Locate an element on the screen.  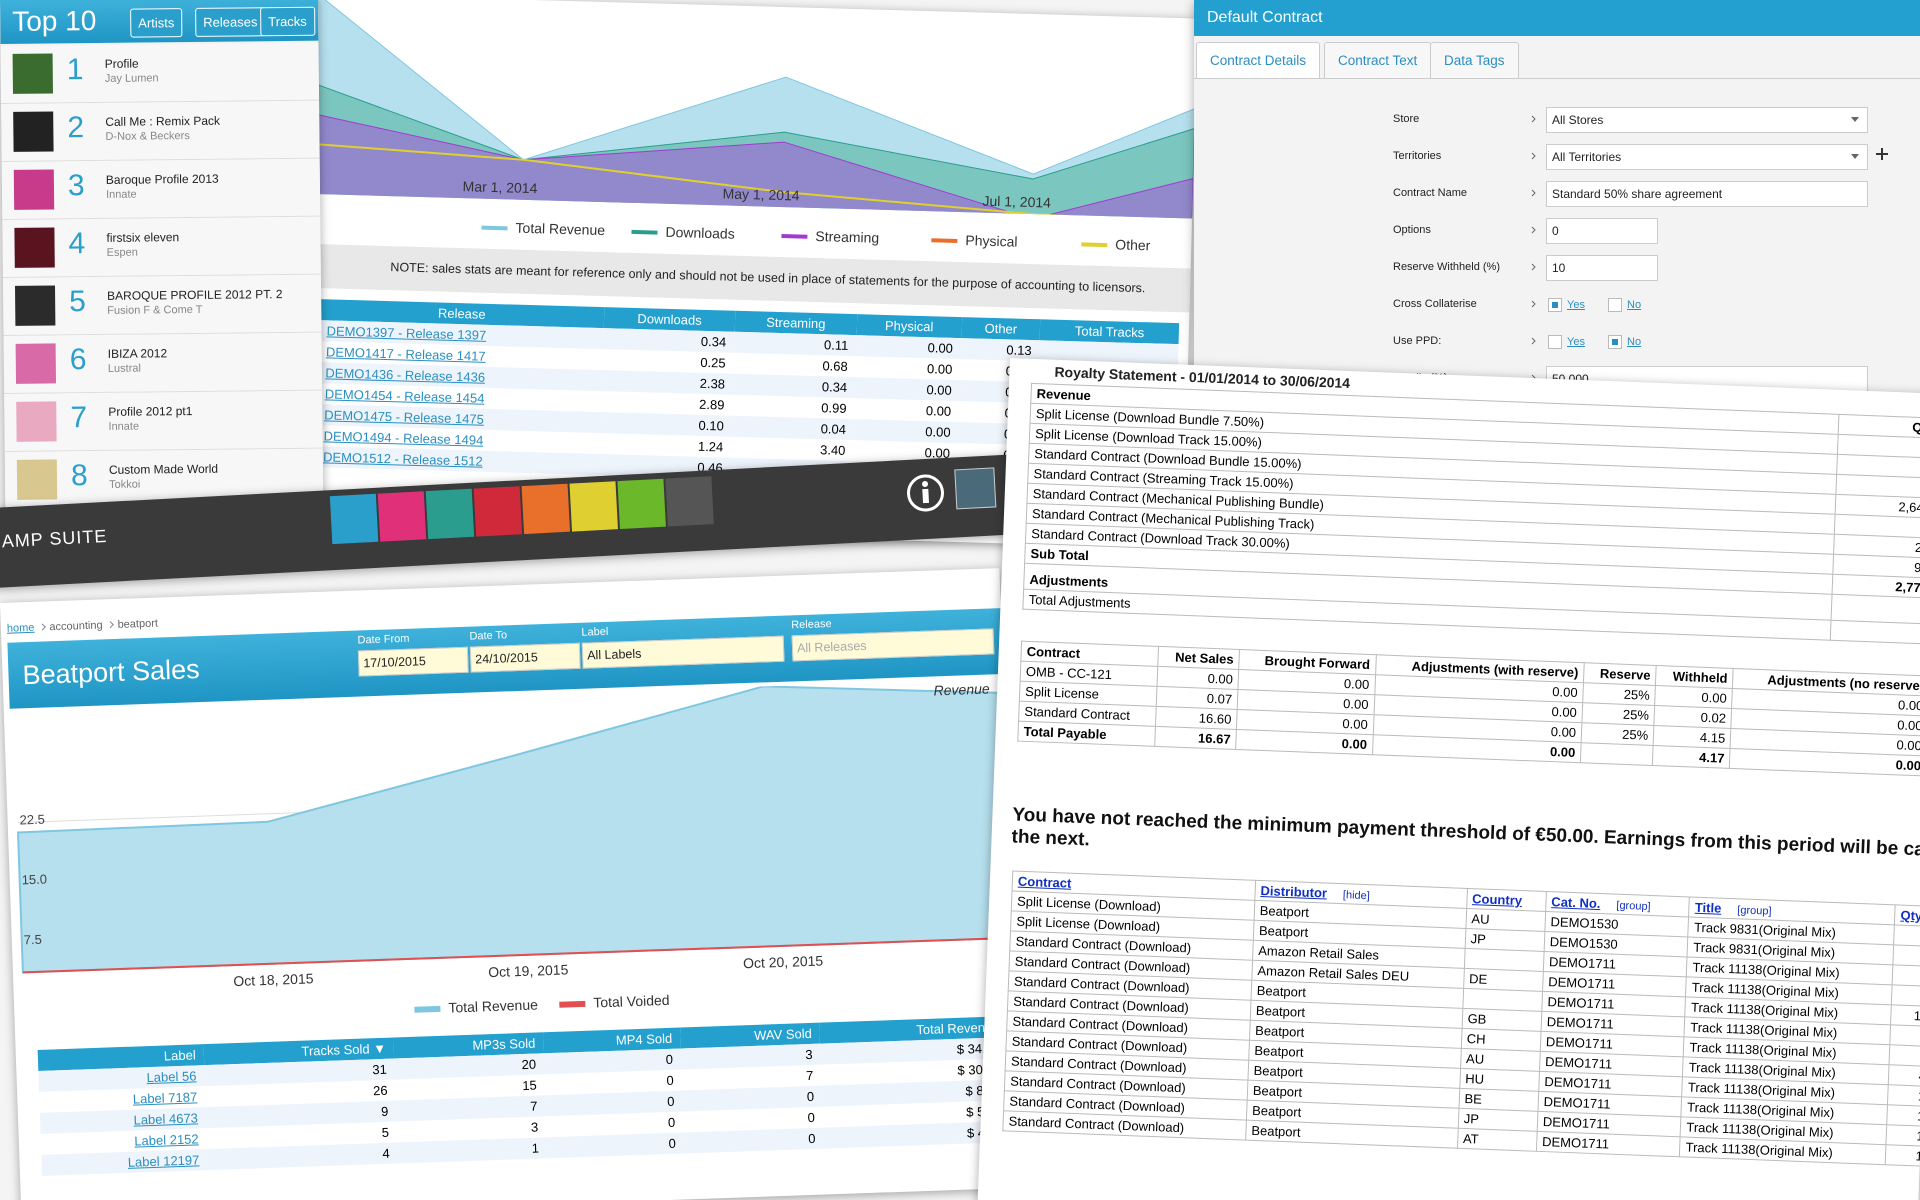
header-link: Title is located at coordinates (1708, 907).